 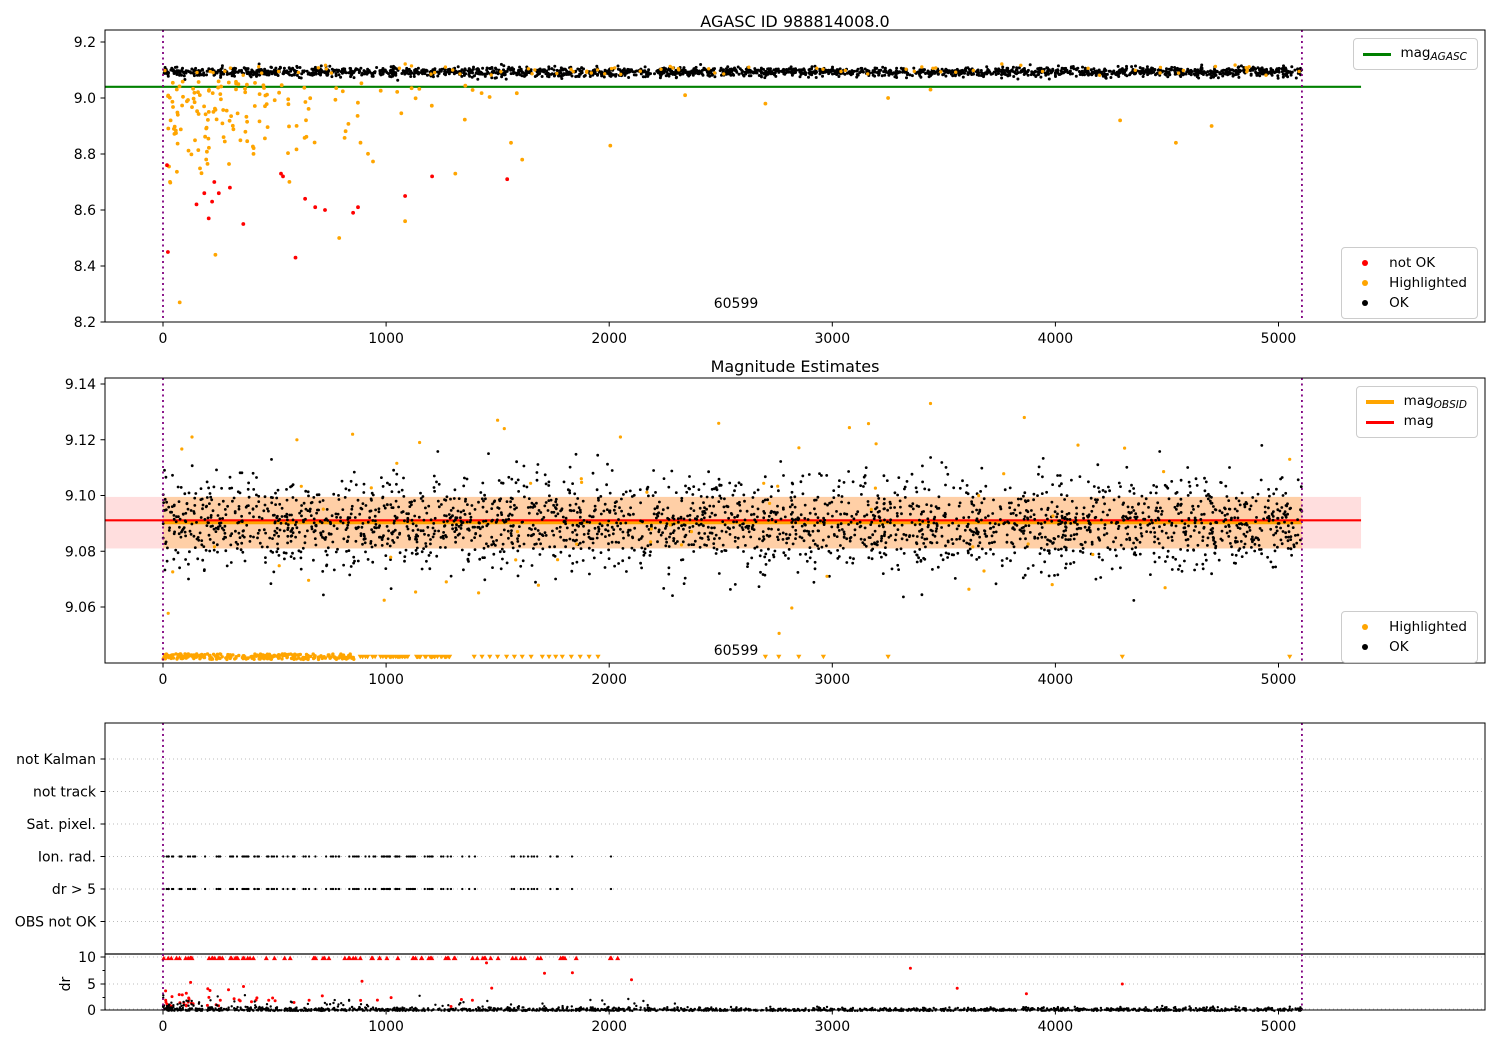 I want to click on legend-mag-lines: magOBSID mag, so click(x=1416, y=412).